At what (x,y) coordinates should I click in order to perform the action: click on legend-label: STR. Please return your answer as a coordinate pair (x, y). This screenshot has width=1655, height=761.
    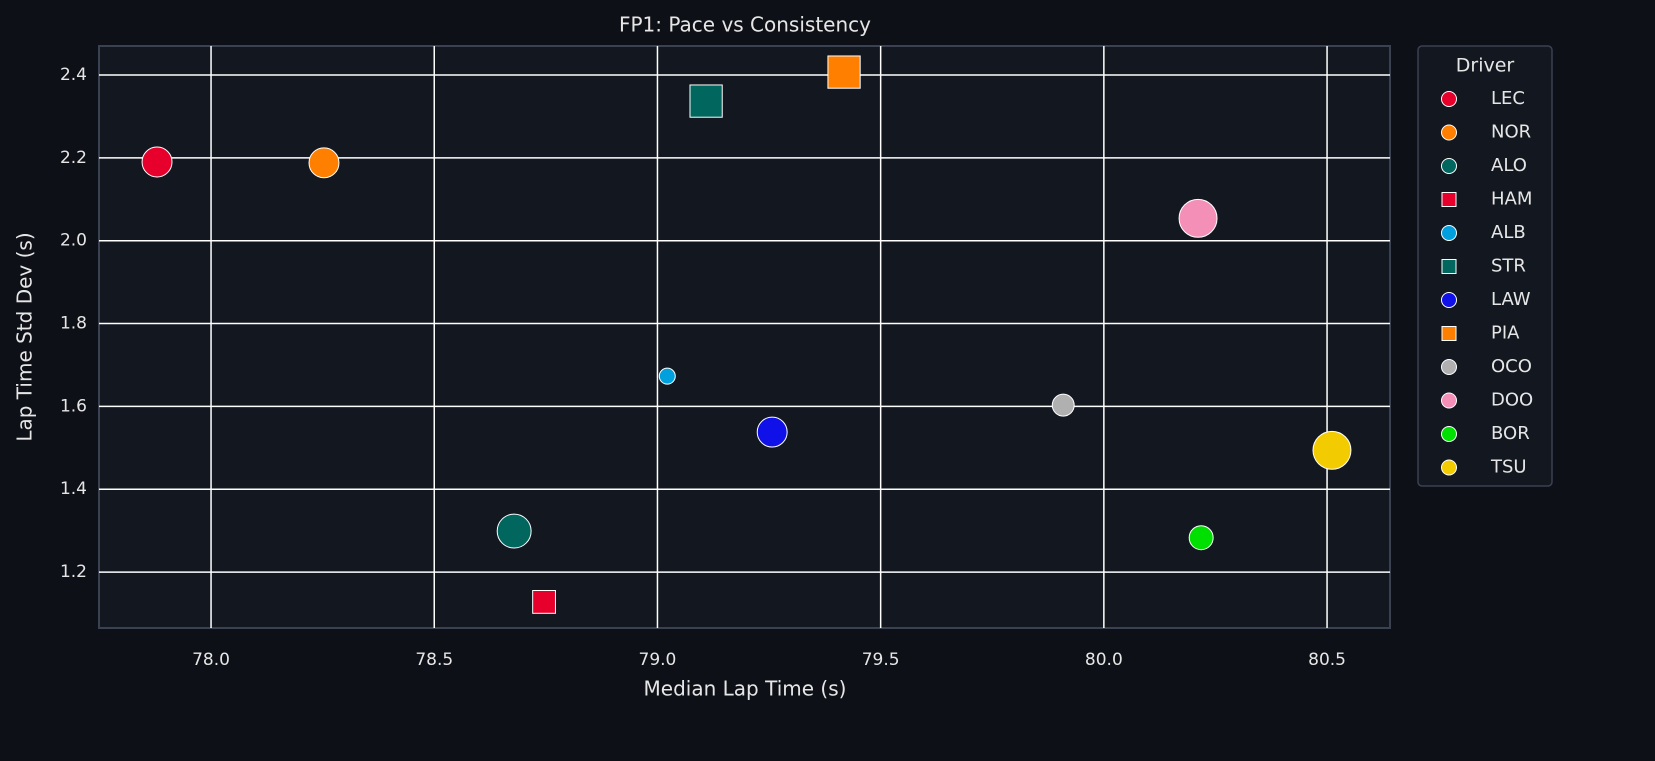
    Looking at the image, I should click on (1508, 266).